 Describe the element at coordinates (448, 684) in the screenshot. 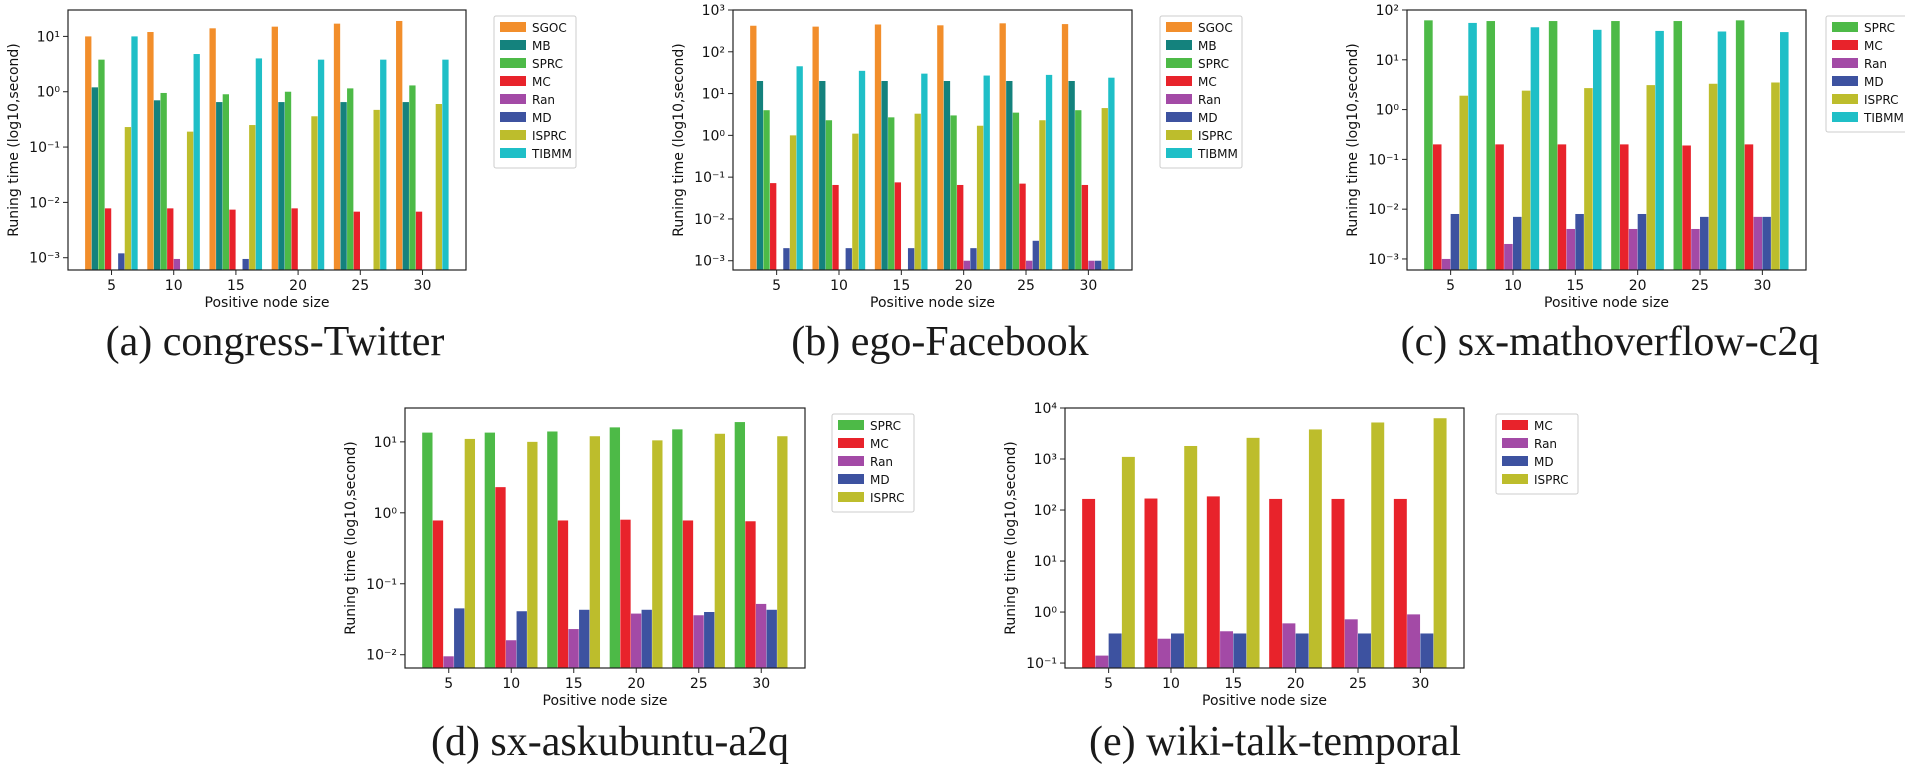

I see `x-tick-label: 5` at that location.